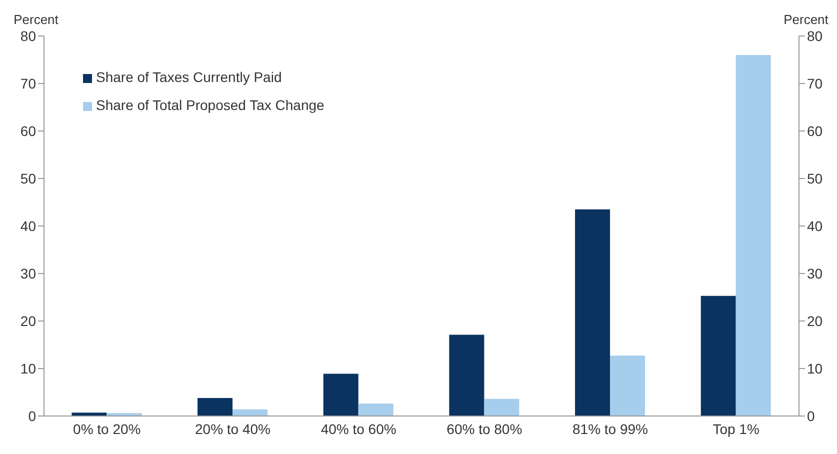 The width and height of the screenshot is (837, 454). Describe the element at coordinates (107, 428) in the screenshot. I see `x-tick-label: 0% to 20%` at that location.